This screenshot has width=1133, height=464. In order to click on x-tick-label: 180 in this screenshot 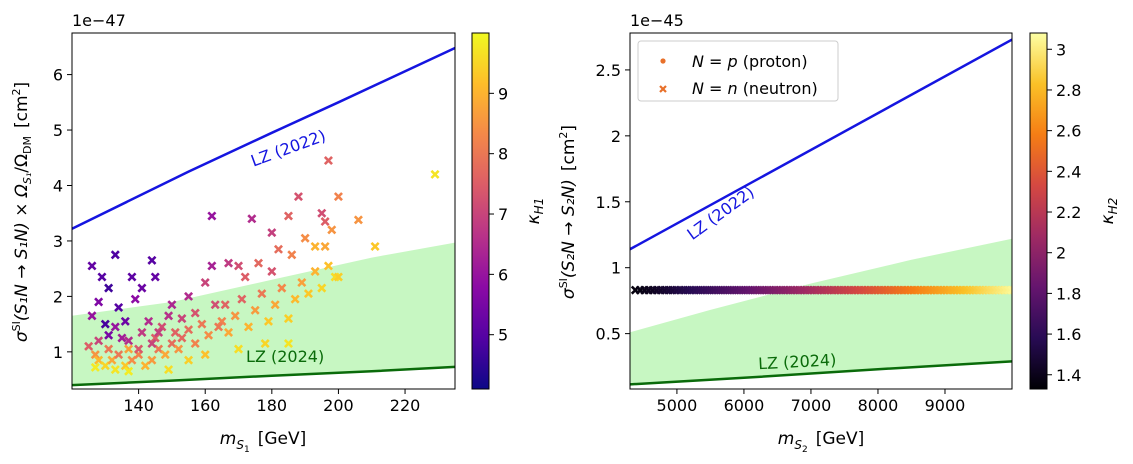, I will do `click(272, 405)`.